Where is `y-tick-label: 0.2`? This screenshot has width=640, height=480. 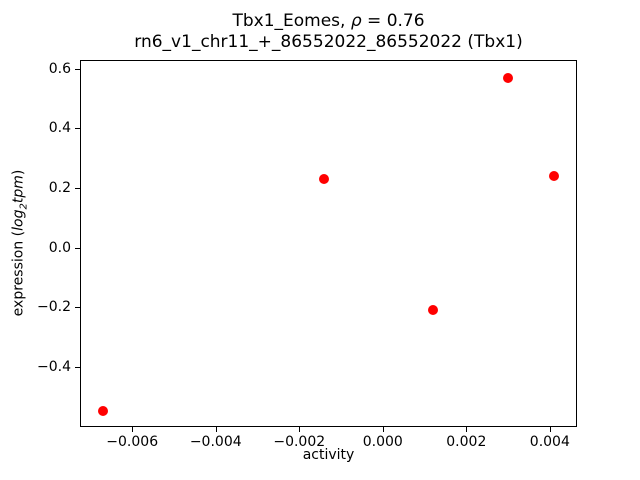
y-tick-label: 0.2 is located at coordinates (59, 187).